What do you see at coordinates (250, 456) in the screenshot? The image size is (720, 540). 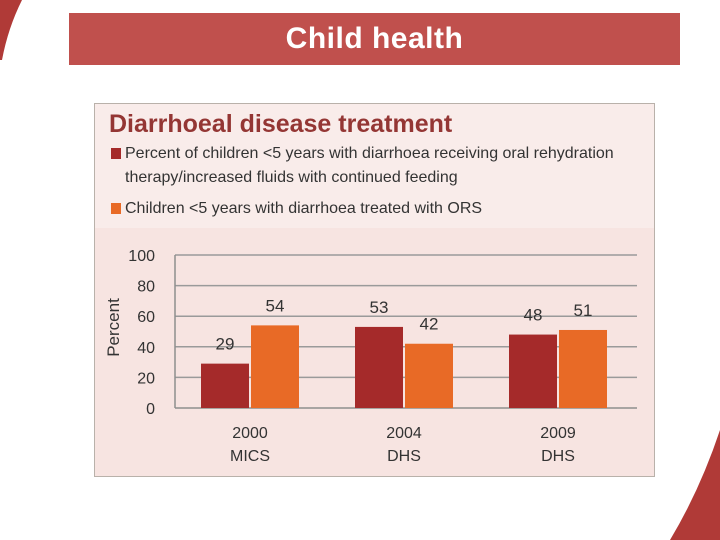 I see `x-tick-label-0-line-1: MICS` at bounding box center [250, 456].